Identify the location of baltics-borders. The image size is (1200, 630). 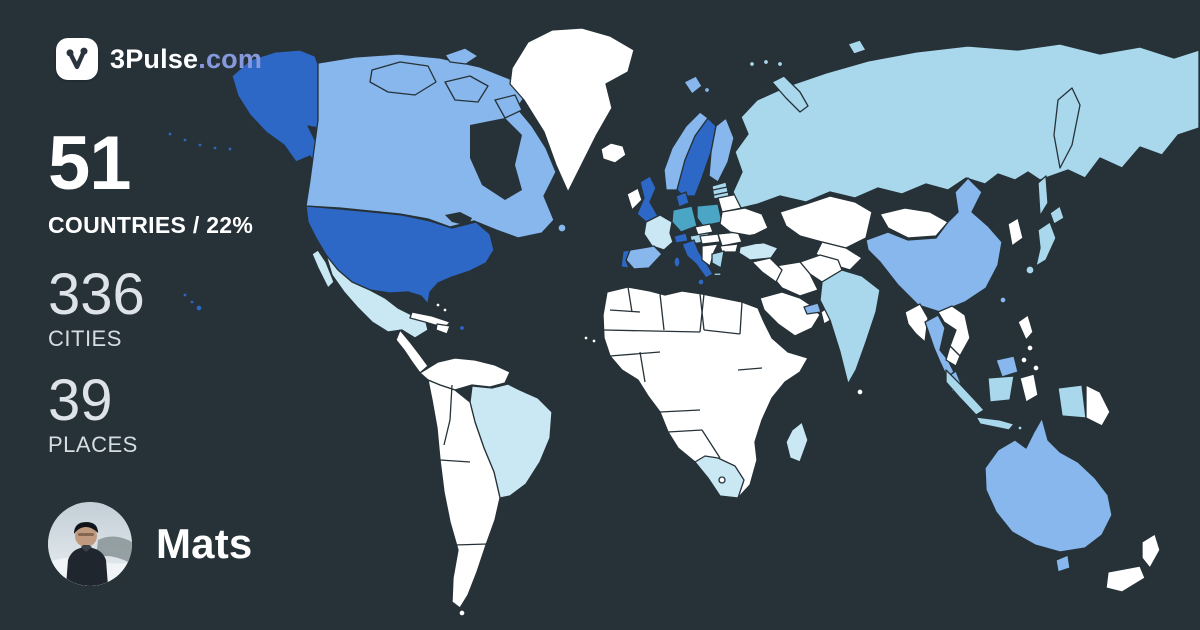
(720, 191).